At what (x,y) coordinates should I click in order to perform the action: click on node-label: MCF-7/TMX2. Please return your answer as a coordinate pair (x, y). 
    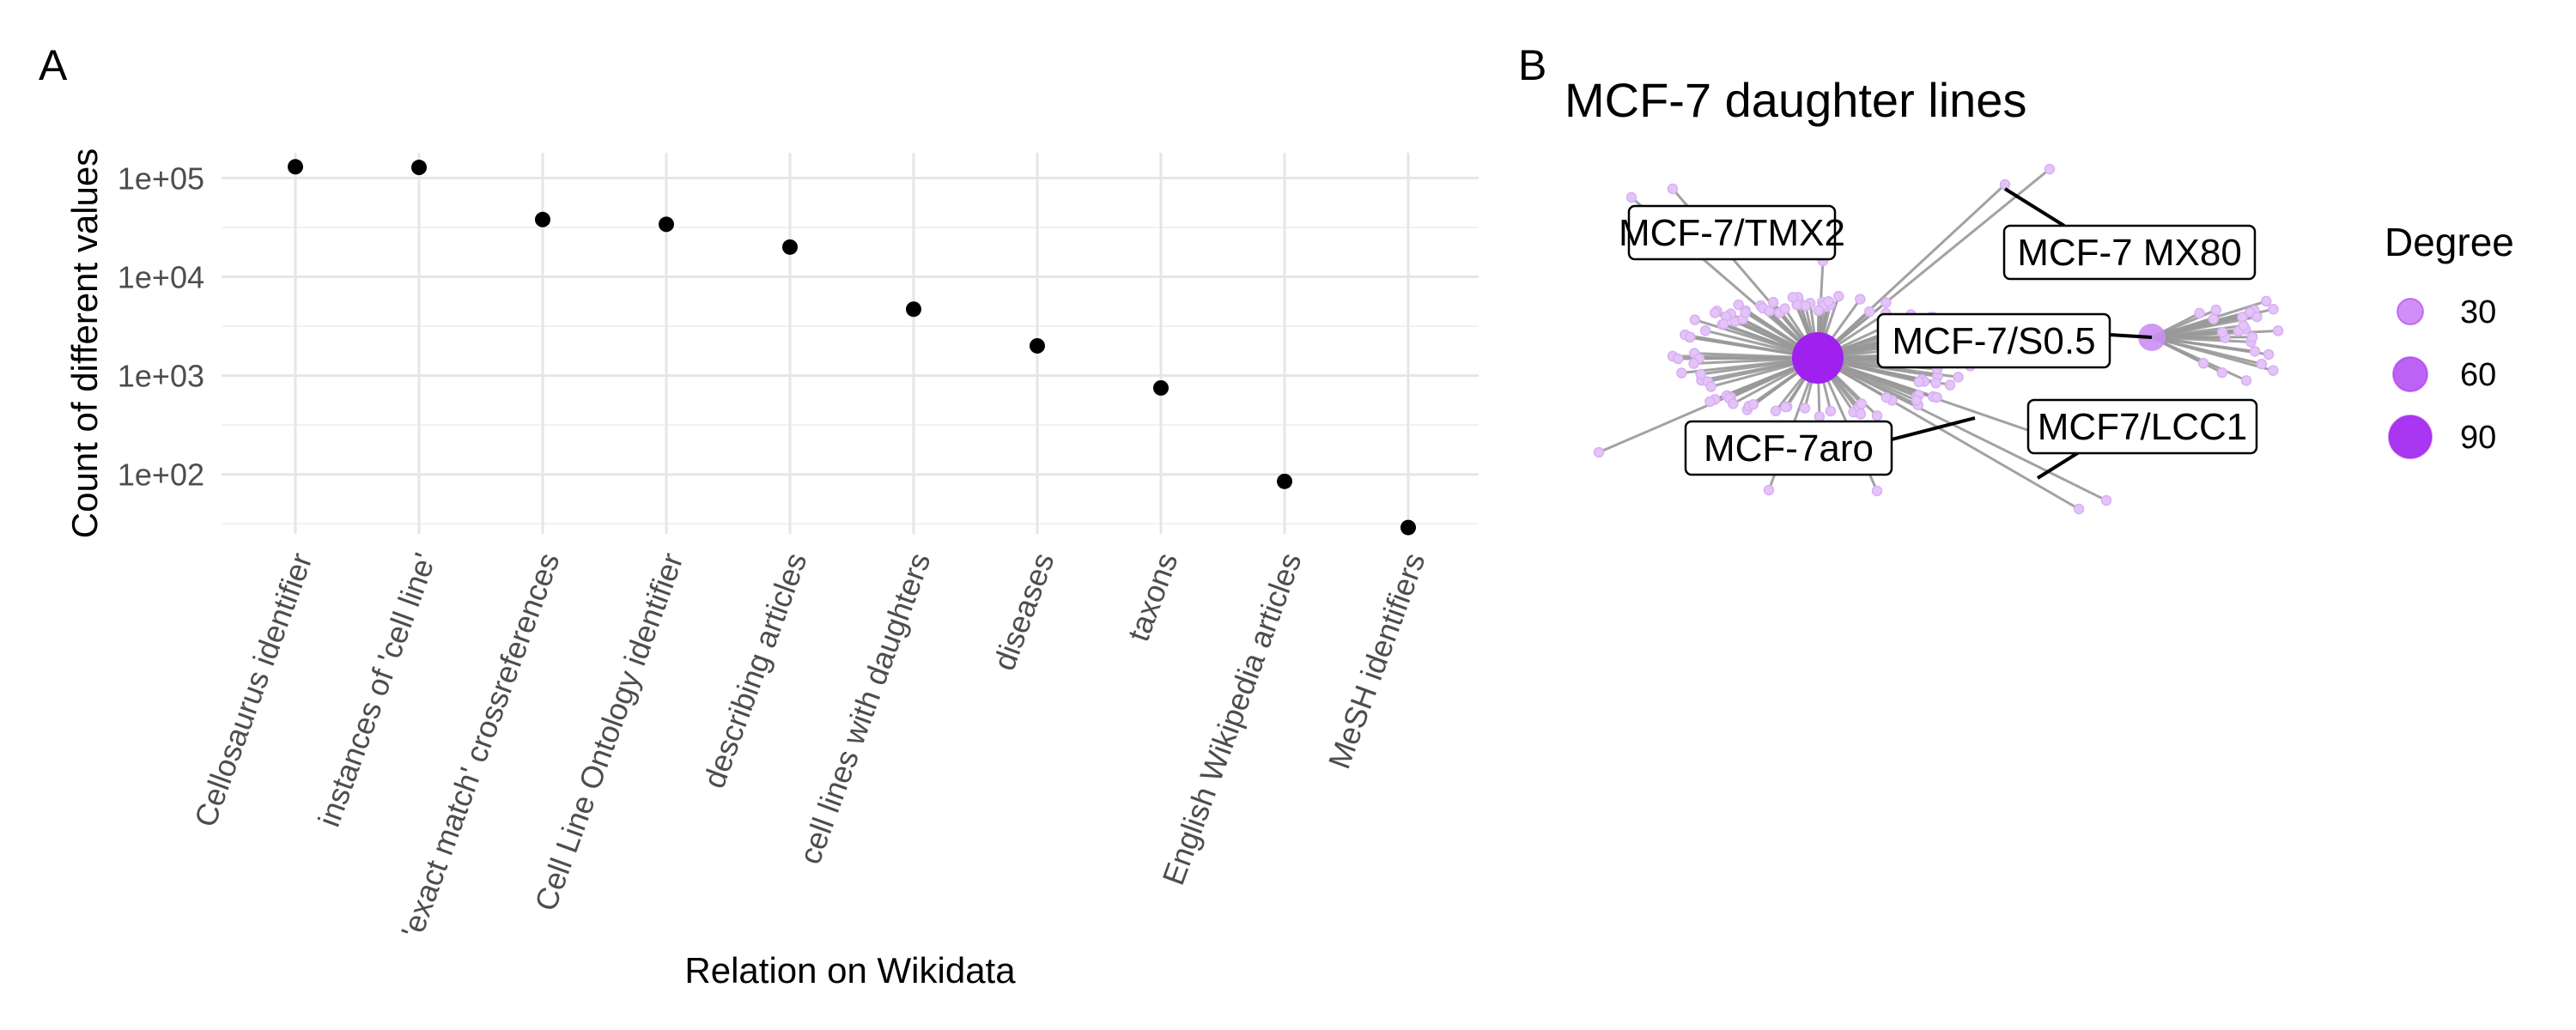
    Looking at the image, I should click on (1732, 232).